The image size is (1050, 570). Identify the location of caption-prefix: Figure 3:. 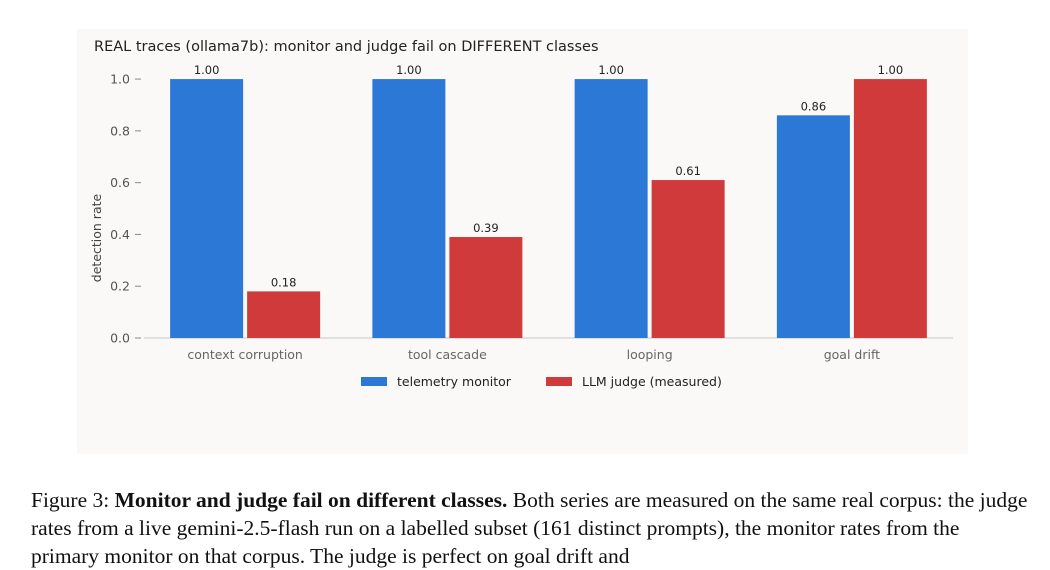
(73, 500).